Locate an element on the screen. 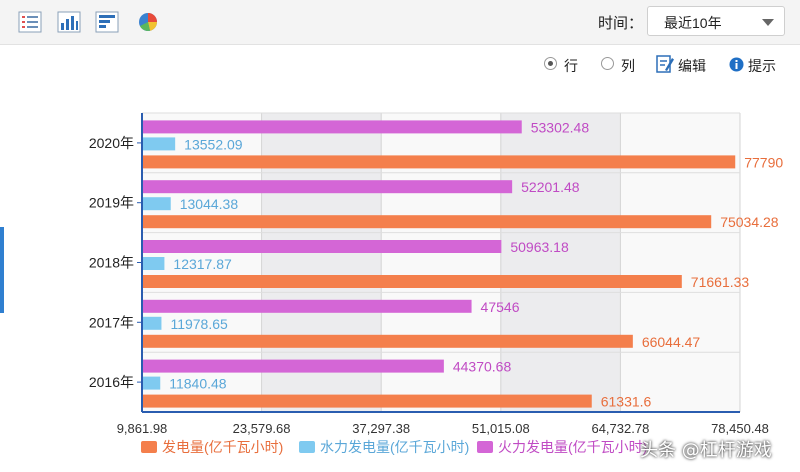  row-option-label: 行 is located at coordinates (571, 66).